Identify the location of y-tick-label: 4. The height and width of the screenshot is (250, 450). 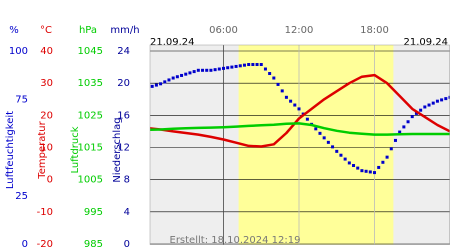
(127, 212).